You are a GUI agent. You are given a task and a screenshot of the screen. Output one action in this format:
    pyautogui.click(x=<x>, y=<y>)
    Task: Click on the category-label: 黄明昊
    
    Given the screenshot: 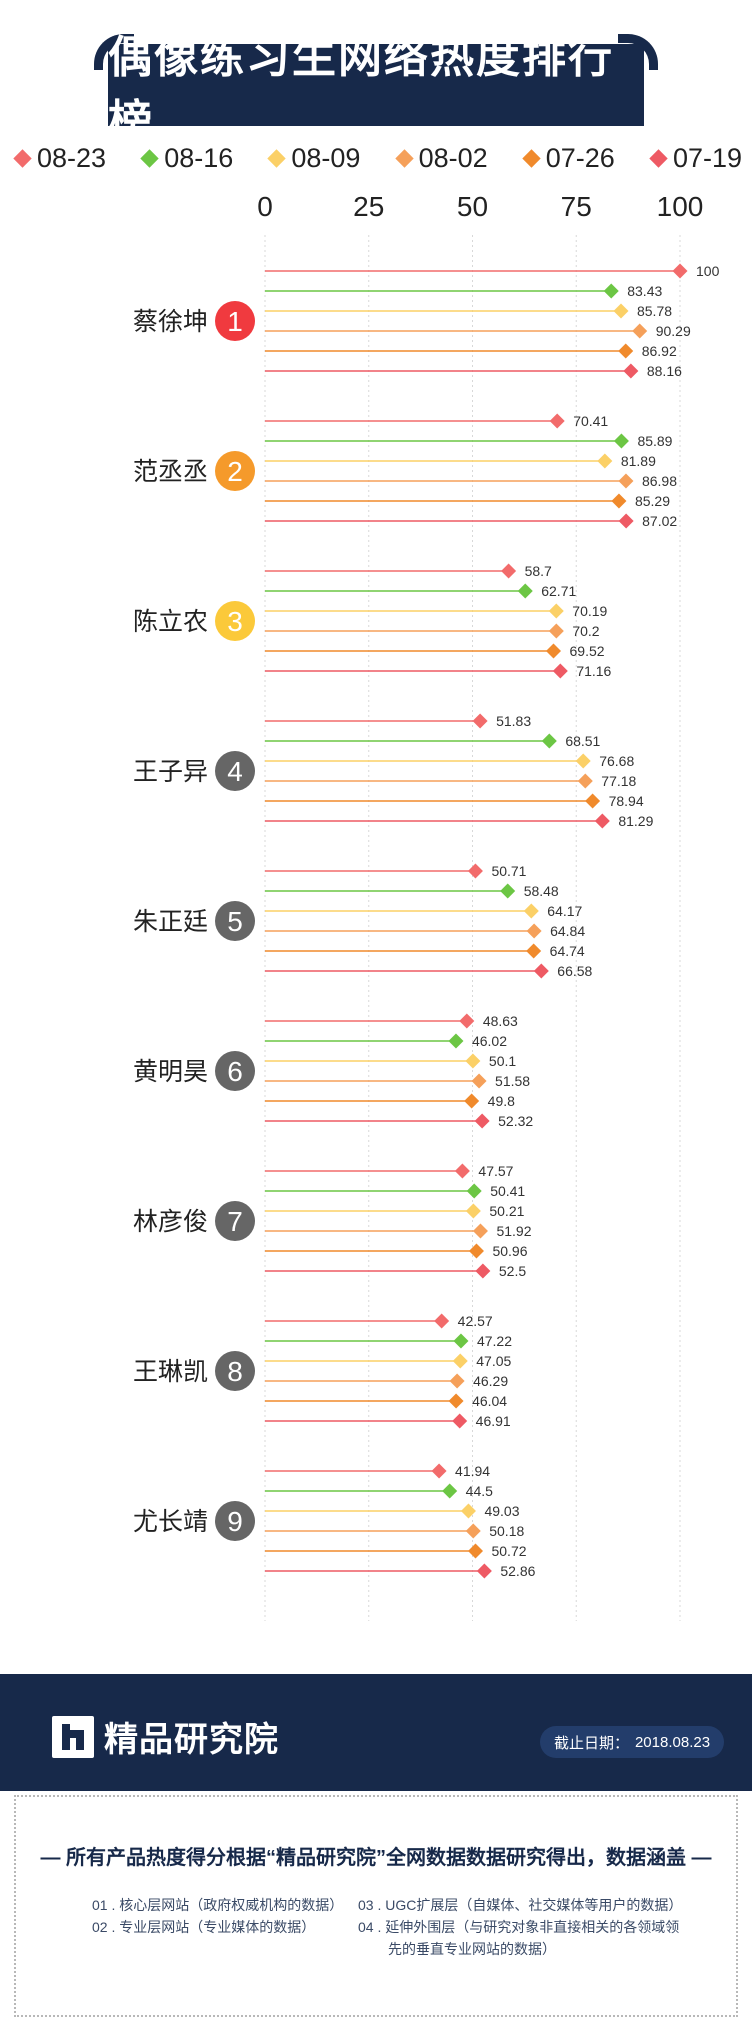 What is the action you would take?
    pyautogui.click(x=170, y=1072)
    